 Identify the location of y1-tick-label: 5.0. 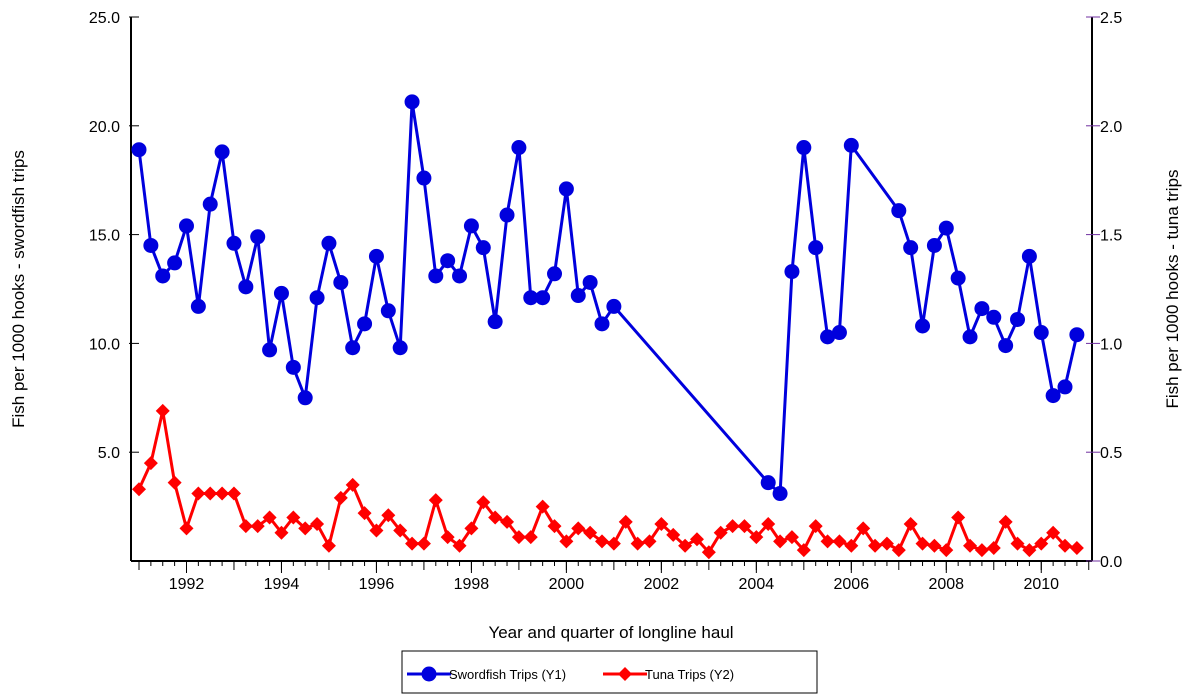
(109, 453).